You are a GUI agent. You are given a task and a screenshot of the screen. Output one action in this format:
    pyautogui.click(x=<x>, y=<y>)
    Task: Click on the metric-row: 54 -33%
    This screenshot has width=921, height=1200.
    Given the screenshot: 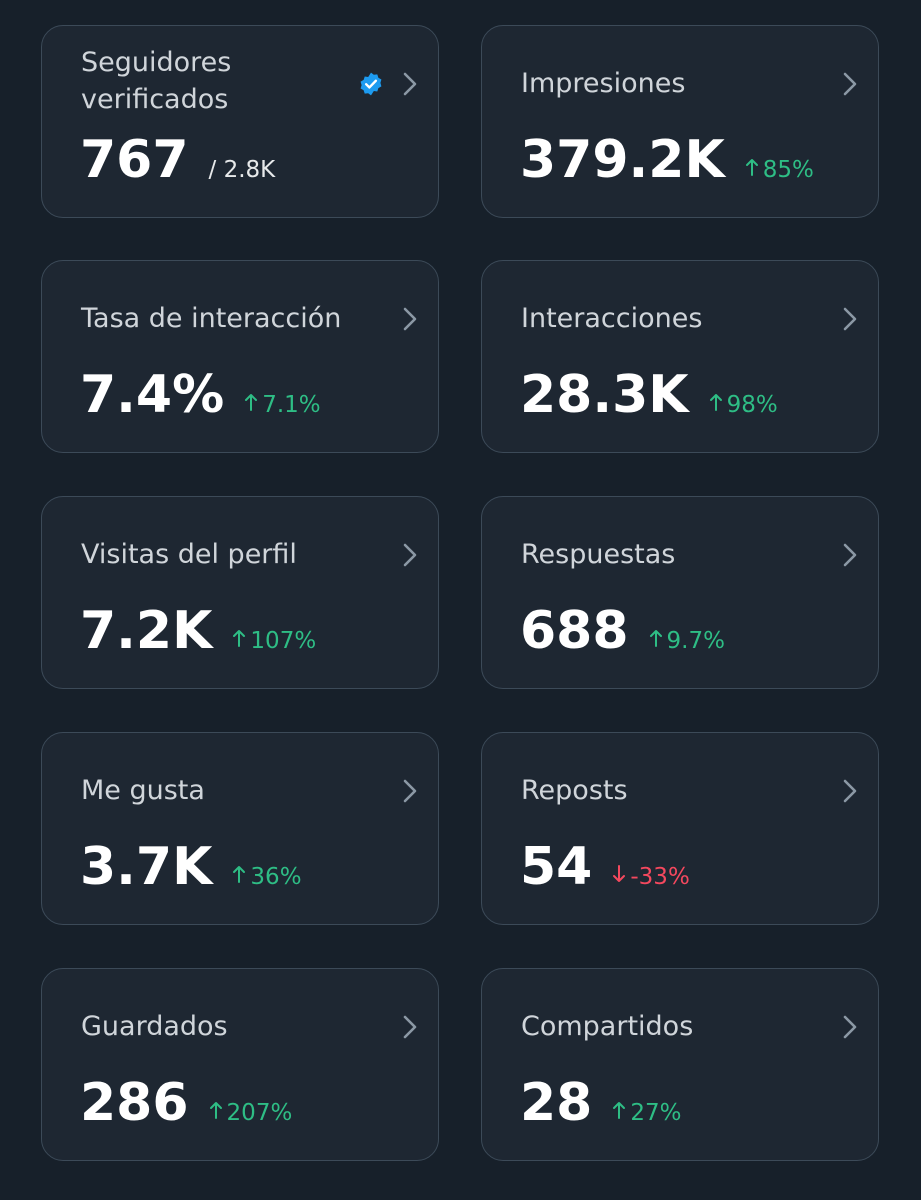 What is the action you would take?
    pyautogui.click(x=605, y=867)
    